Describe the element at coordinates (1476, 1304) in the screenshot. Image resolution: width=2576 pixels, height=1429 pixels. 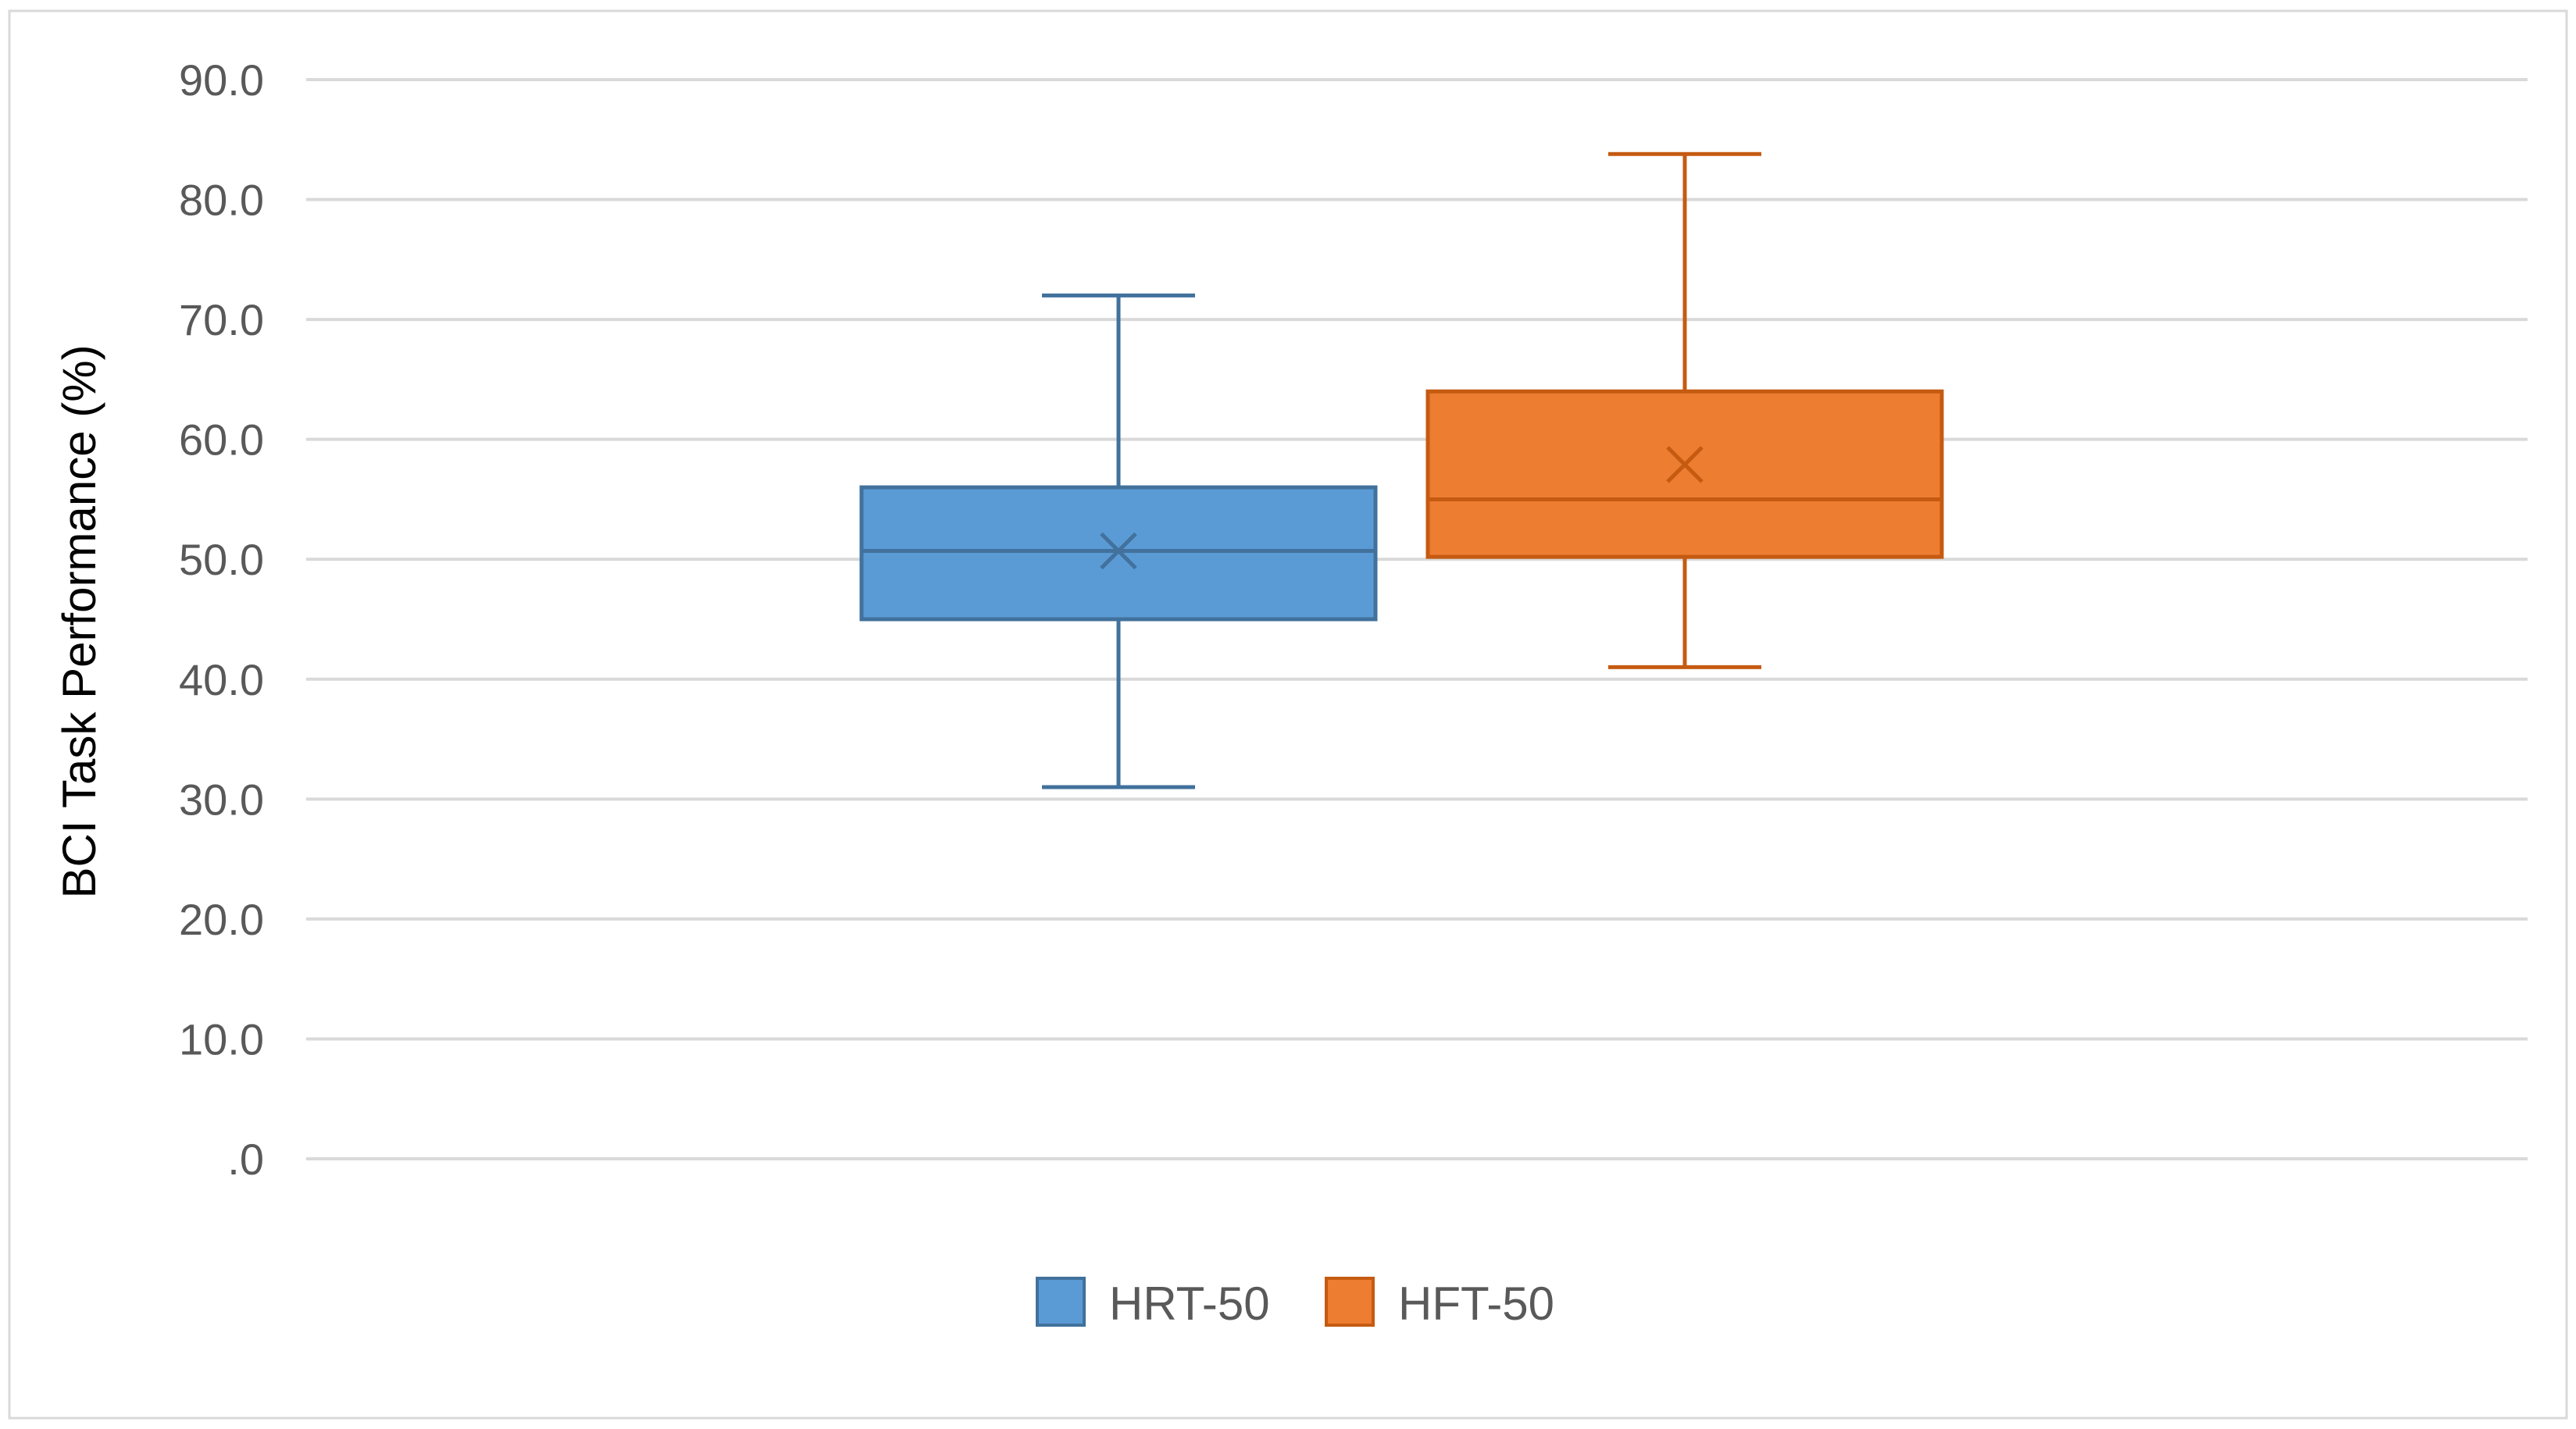
I see `legend-label: HFT-50` at that location.